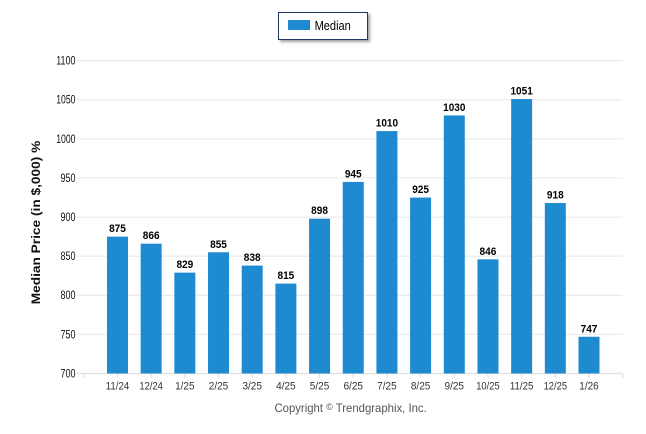  What do you see at coordinates (320, 387) in the screenshot?
I see `svg-text: 5/25` at bounding box center [320, 387].